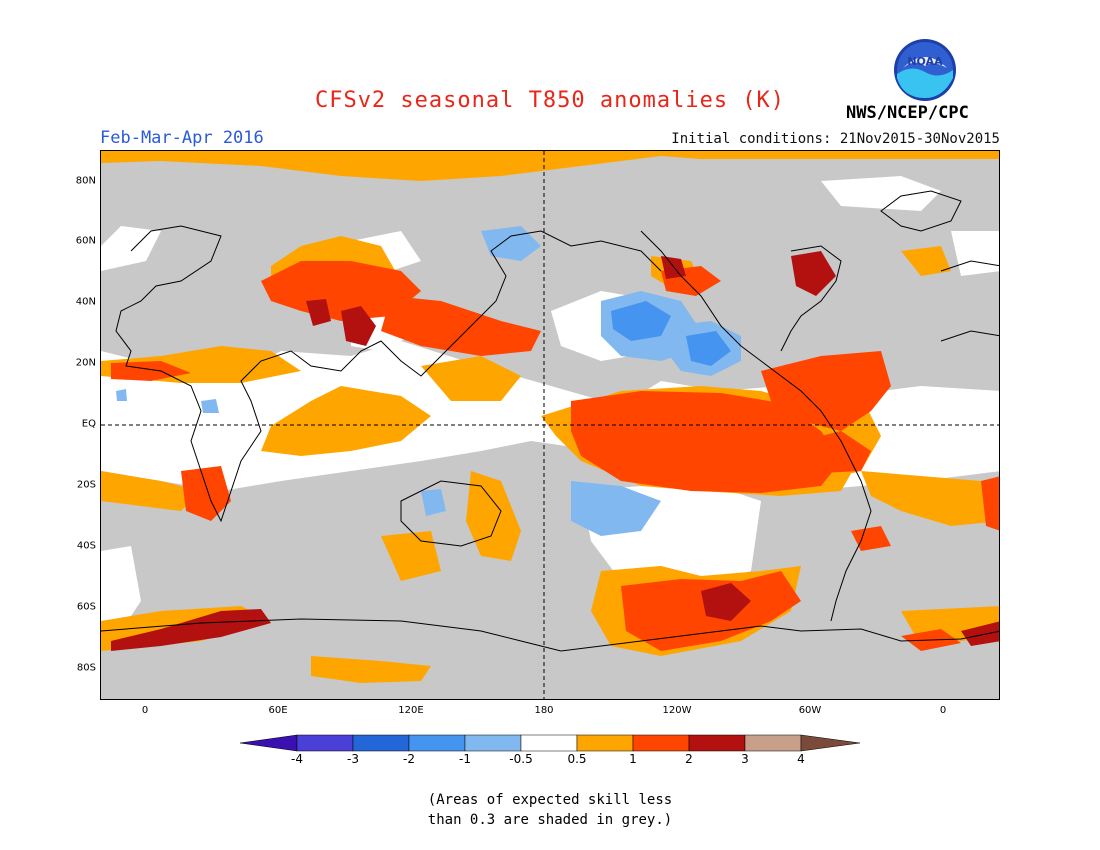  What do you see at coordinates (409, 759) in the screenshot?
I see `colorbar-label: -2` at bounding box center [409, 759].